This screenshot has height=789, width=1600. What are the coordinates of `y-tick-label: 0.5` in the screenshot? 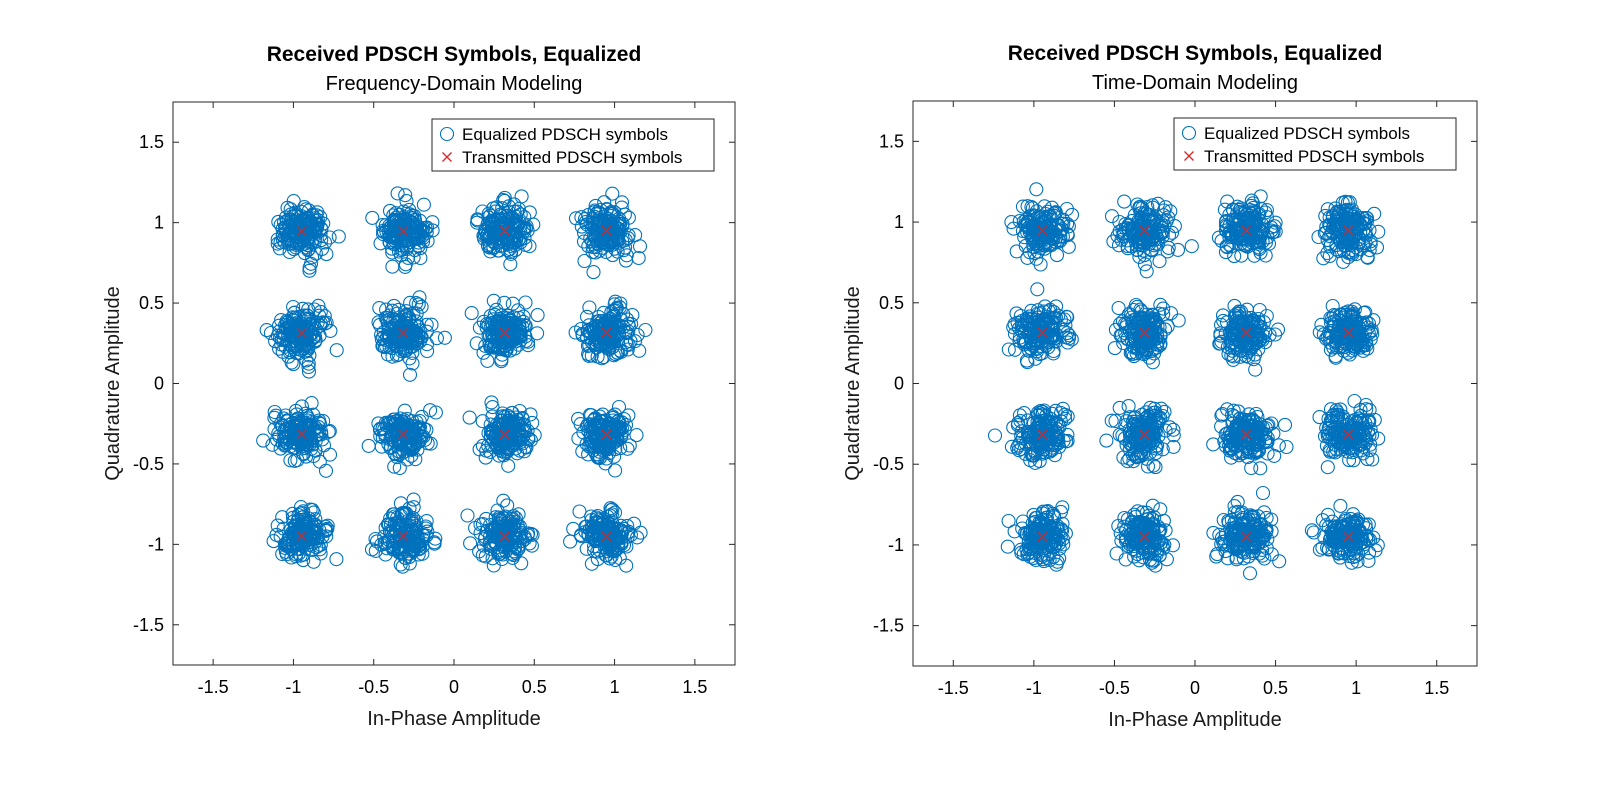 It's located at (151, 303).